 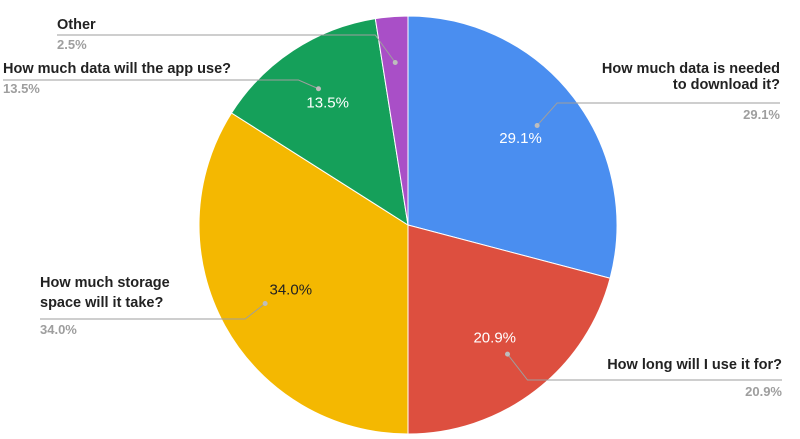 I want to click on callout-category-label: to download it?, so click(x=726, y=85).